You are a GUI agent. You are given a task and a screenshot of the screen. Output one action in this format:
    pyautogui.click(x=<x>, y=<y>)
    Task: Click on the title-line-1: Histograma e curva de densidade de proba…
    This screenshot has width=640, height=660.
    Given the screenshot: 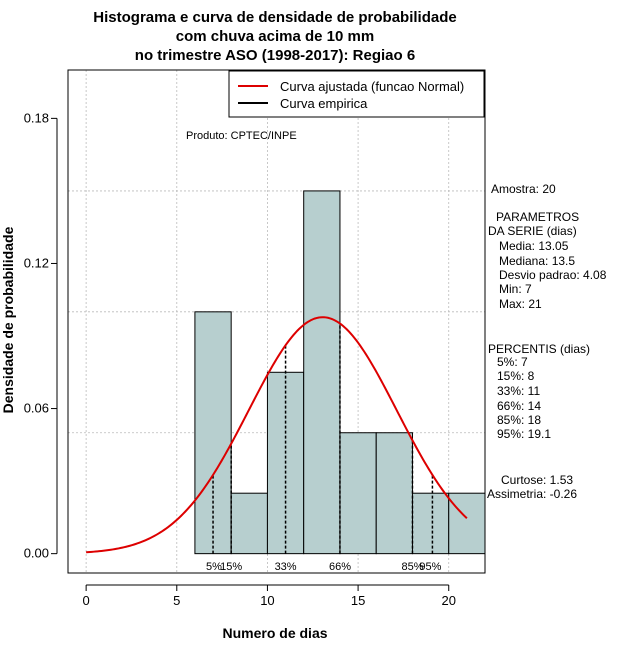 What is the action you would take?
    pyautogui.click(x=274, y=17)
    